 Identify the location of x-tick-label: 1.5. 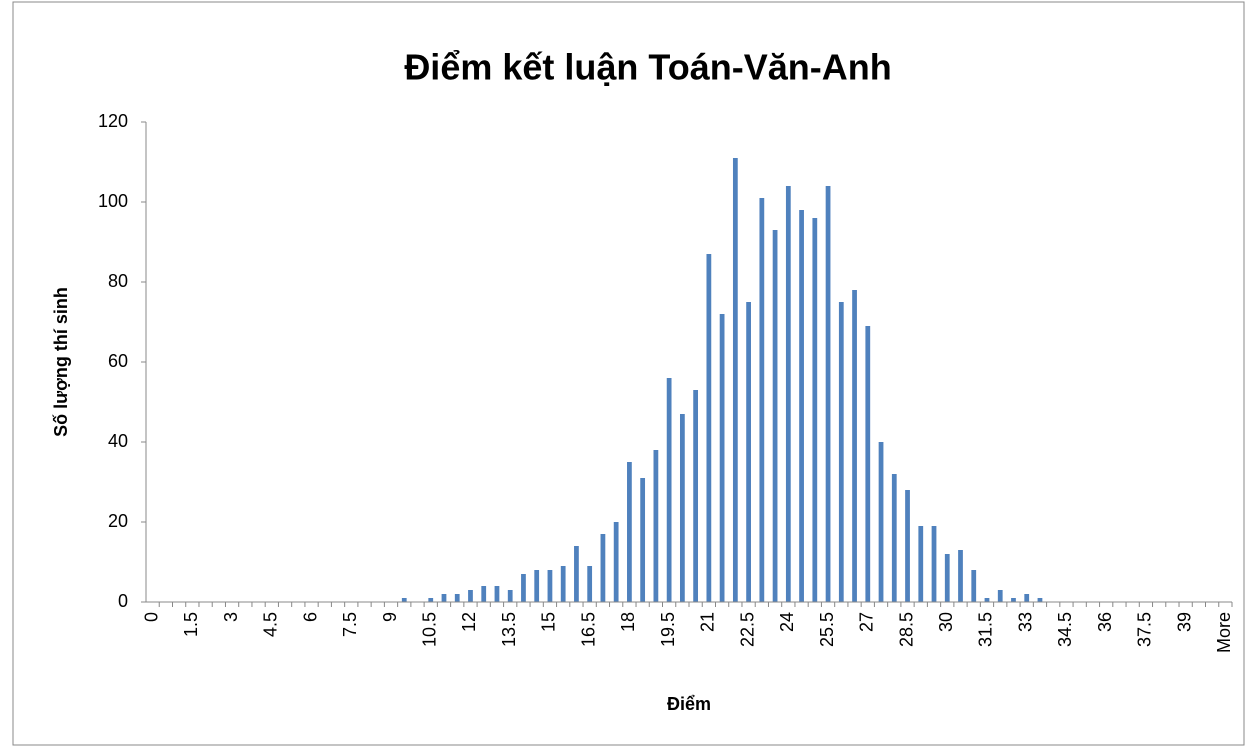
(191, 624).